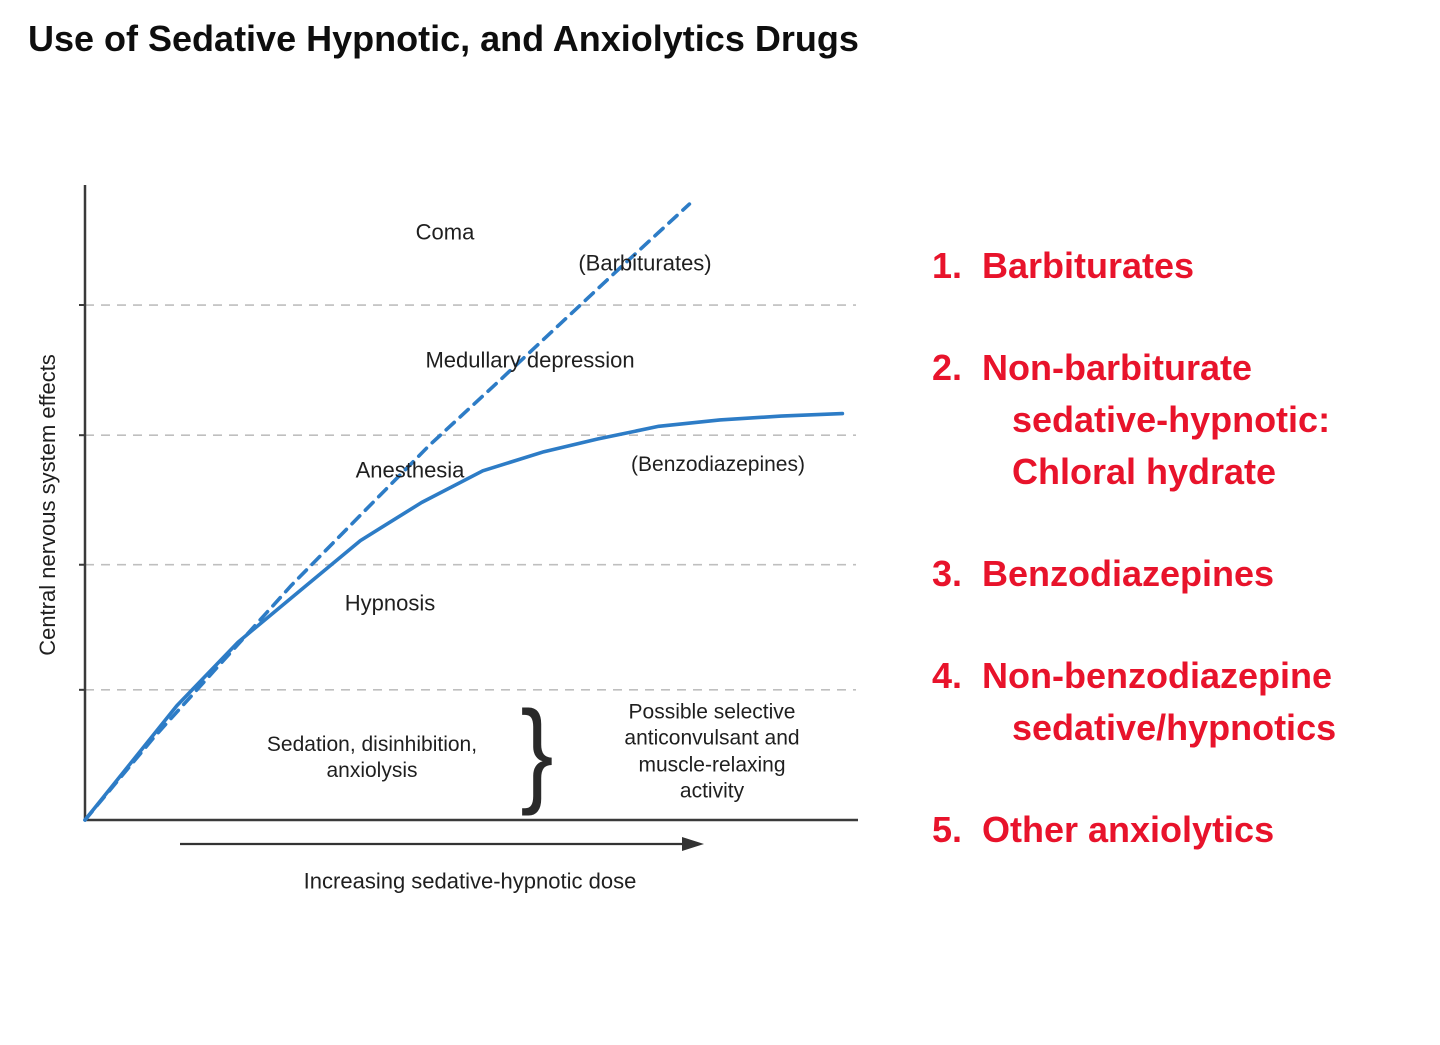 The width and height of the screenshot is (1440, 1045). Describe the element at coordinates (947, 573) in the screenshot. I see `list-item-number: 3.` at that location.